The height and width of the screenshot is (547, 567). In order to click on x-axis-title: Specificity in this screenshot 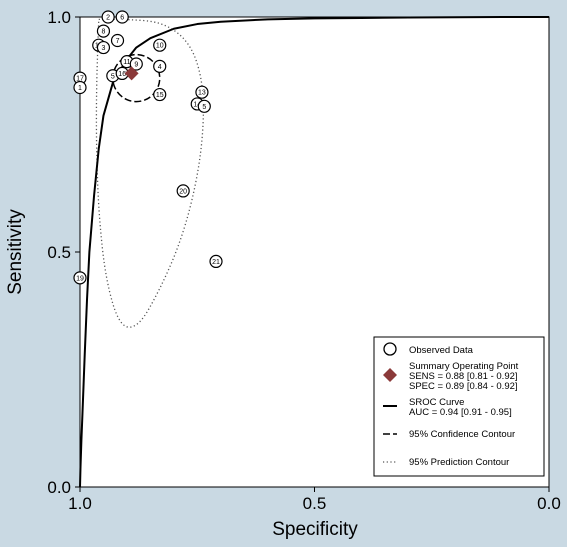, I will do `click(315, 529)`.